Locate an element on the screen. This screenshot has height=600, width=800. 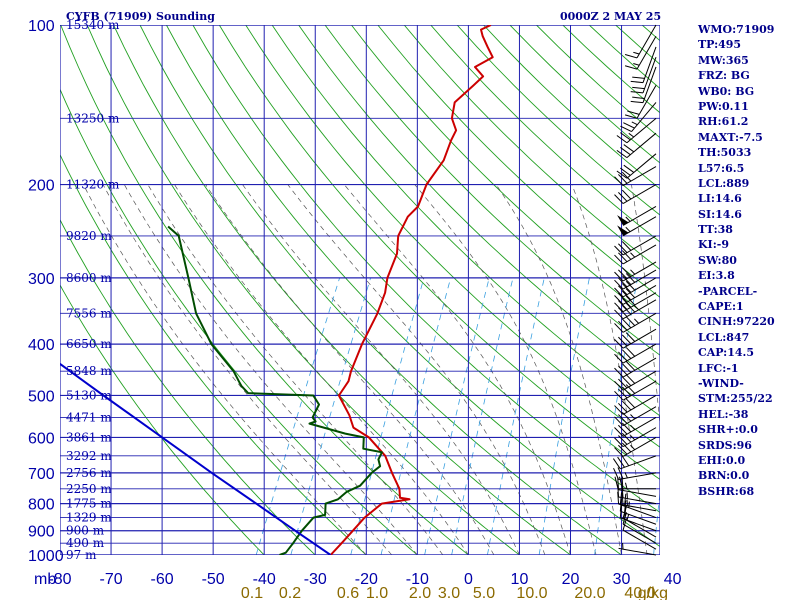
height-label: 11320 m is located at coordinates (93, 185).